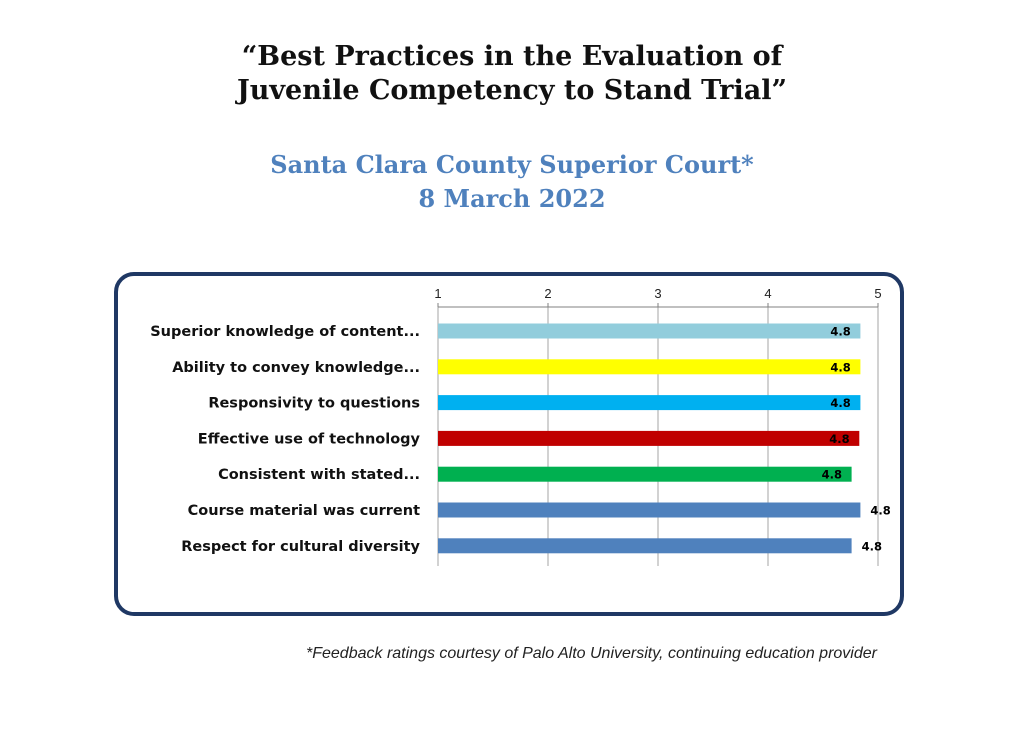  What do you see at coordinates (304, 511) in the screenshot?
I see `category-label: Course material was current` at bounding box center [304, 511].